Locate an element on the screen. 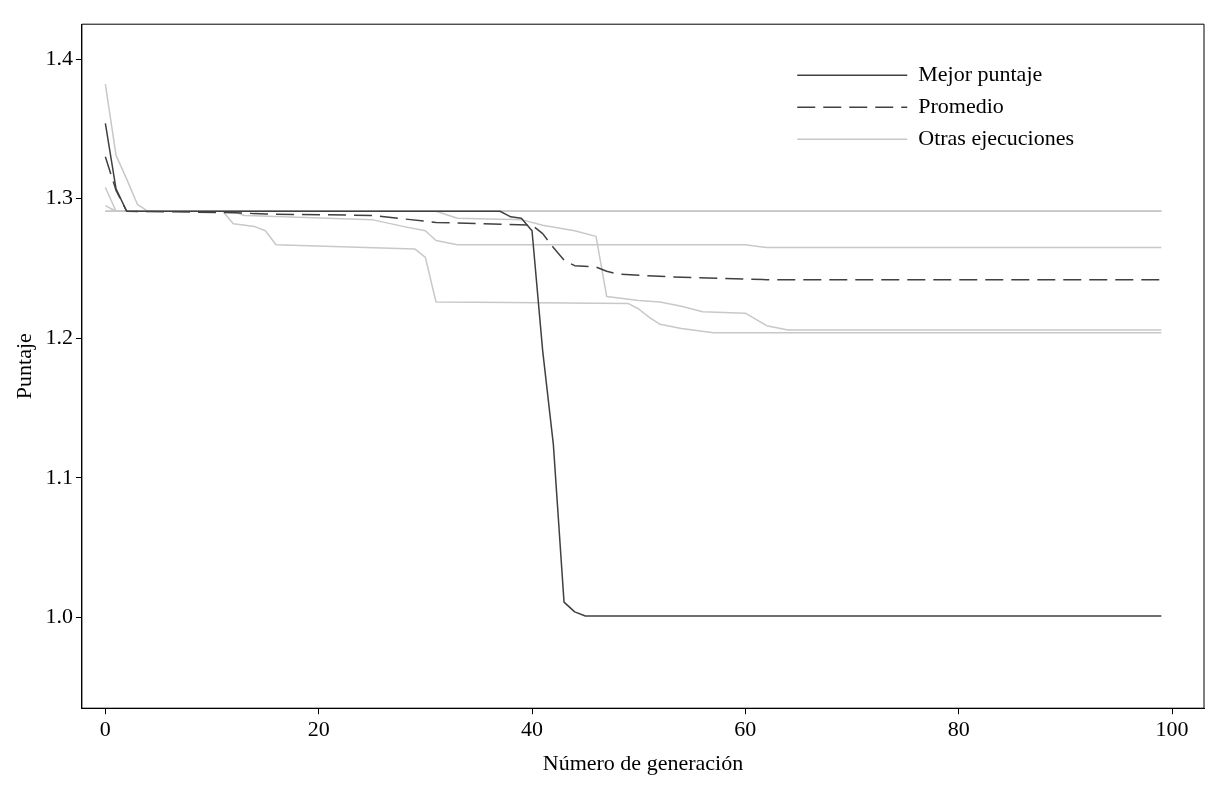 This screenshot has height=789, width=1222. x-tick-label: 60 is located at coordinates (745, 729).